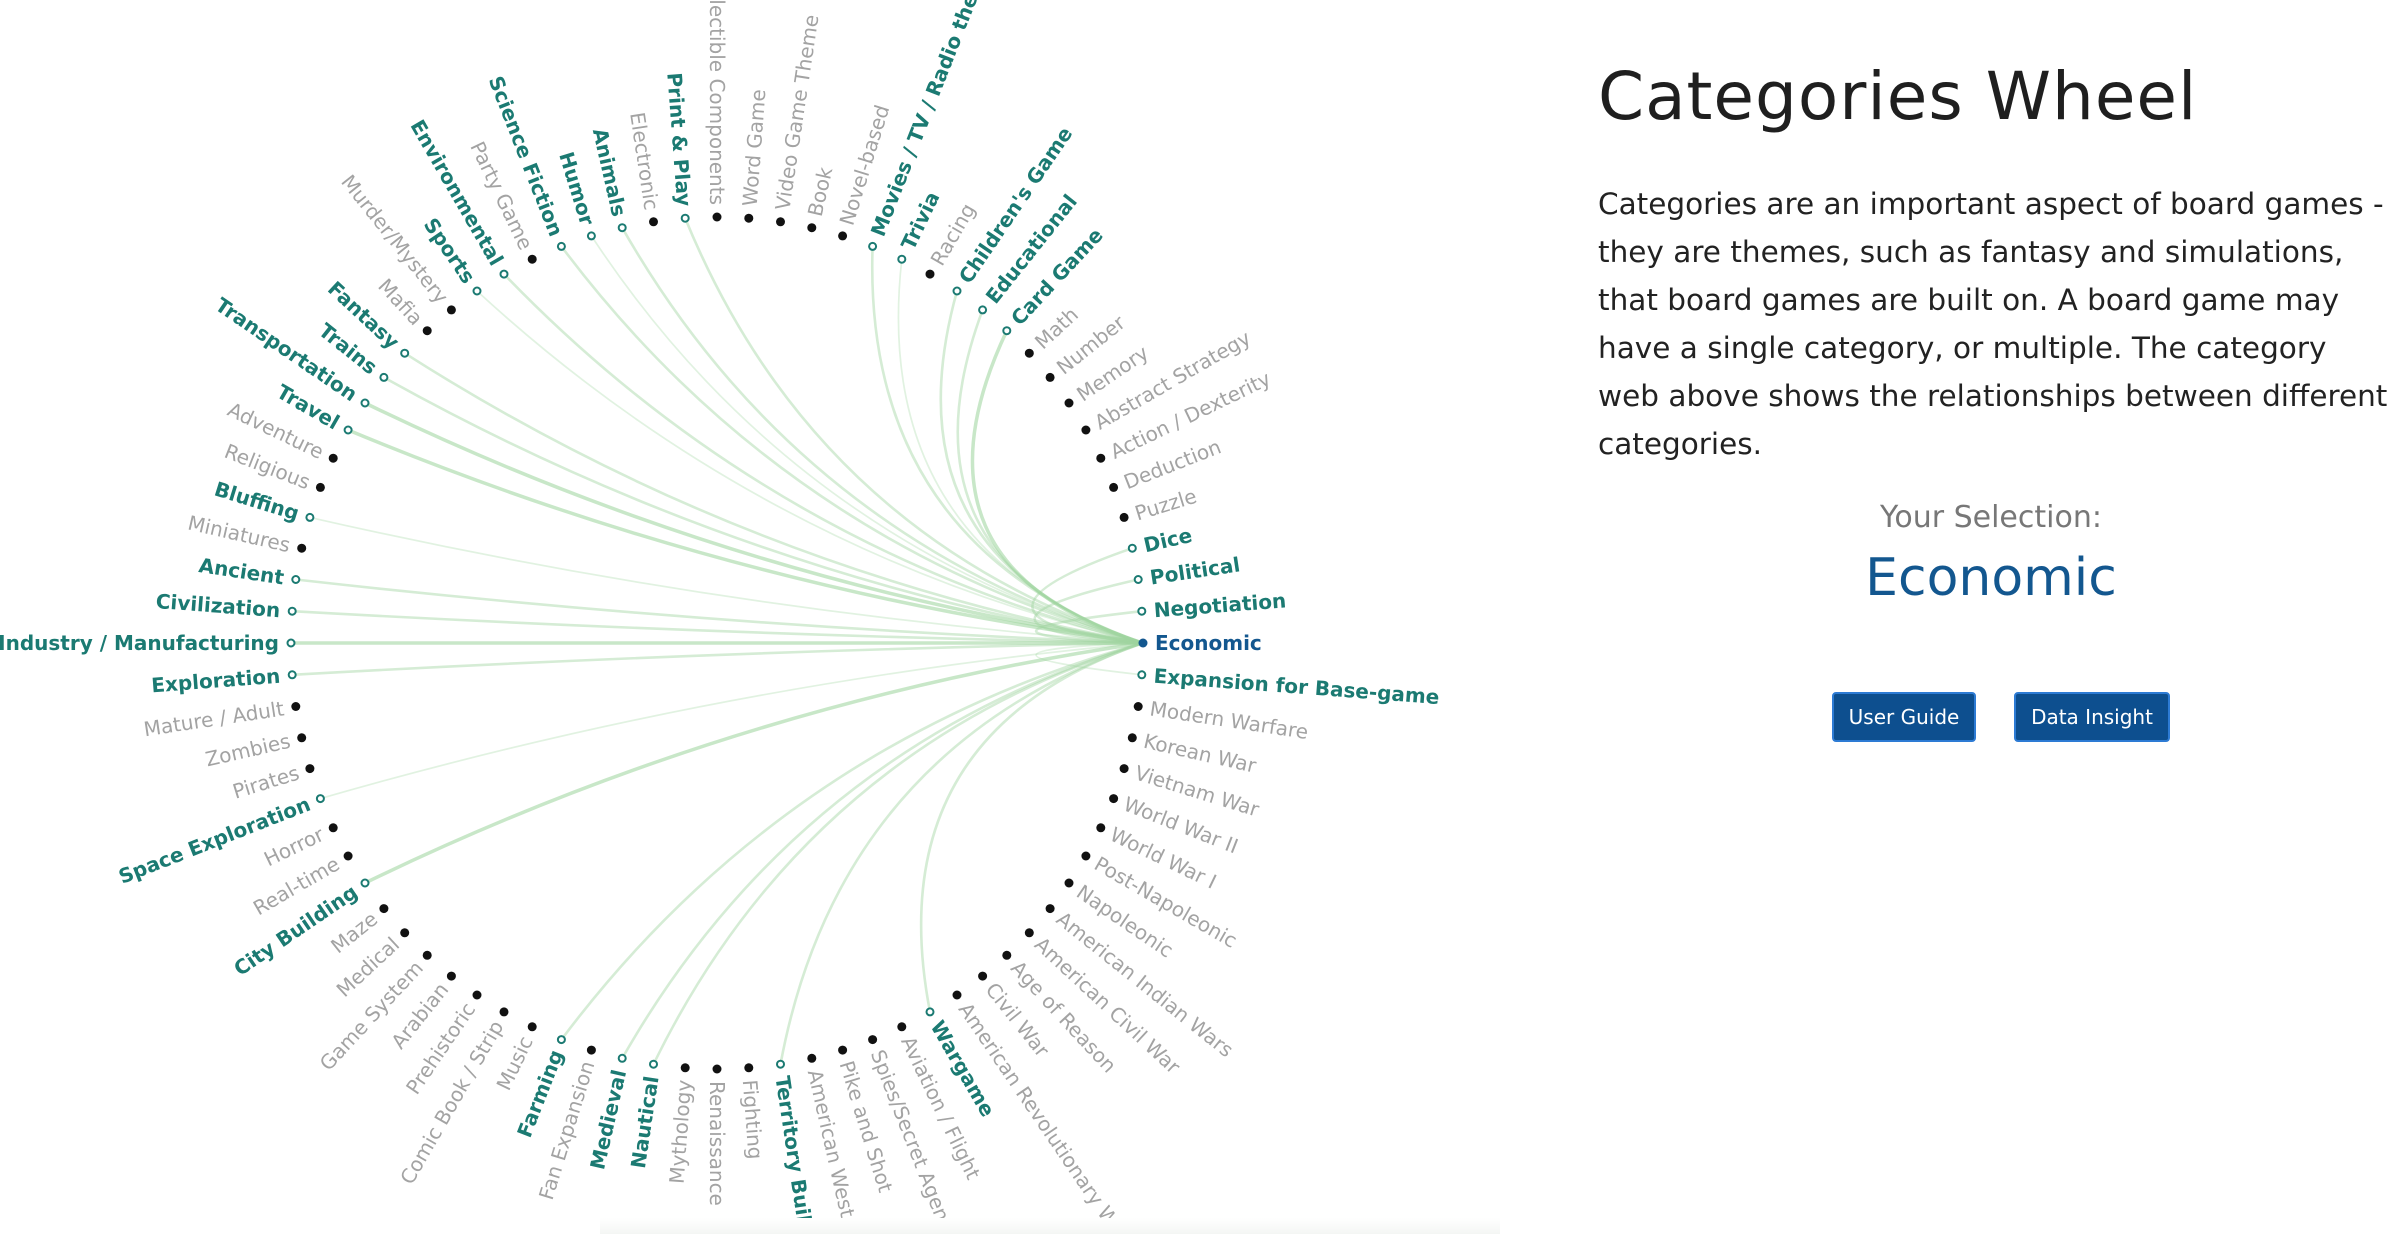  I want to click on category-label: Civilization, so click(218, 605).